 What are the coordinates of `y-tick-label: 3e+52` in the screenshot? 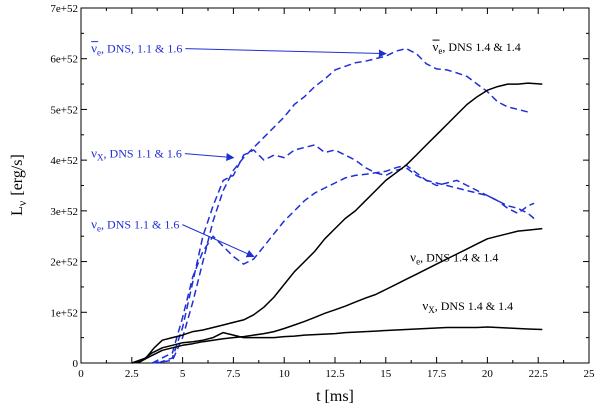 It's located at (64, 212).